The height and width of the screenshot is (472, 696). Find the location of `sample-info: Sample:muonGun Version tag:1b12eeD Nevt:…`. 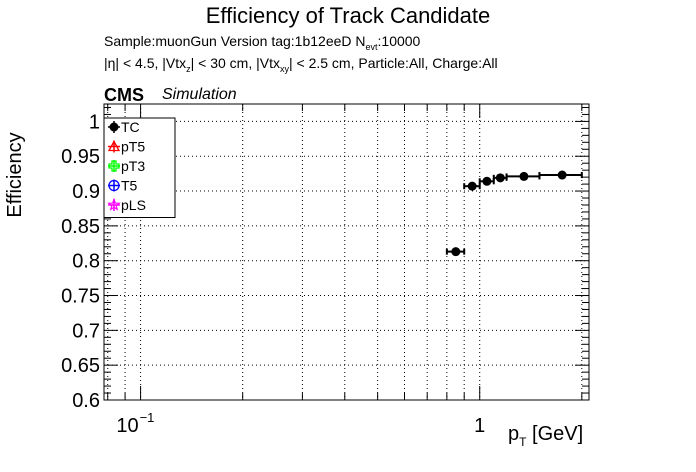

sample-info: Sample:muonGun Version tag:1b12eeD Nevt:… is located at coordinates (262, 42).